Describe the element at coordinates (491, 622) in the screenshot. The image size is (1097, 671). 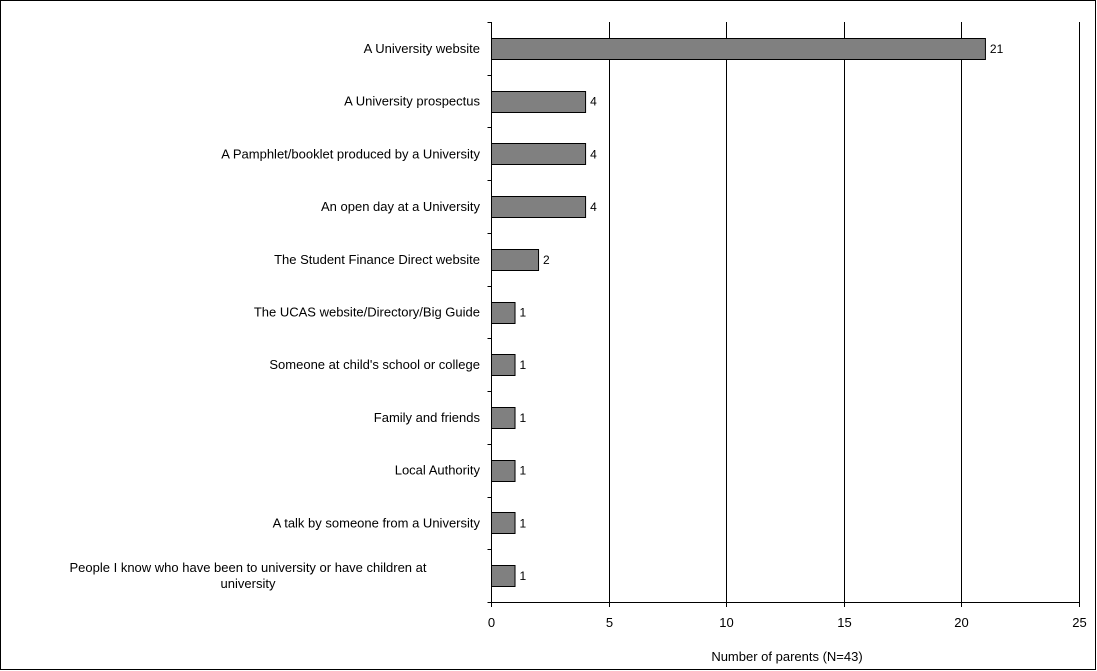
I see `x-tick-label: 0` at that location.